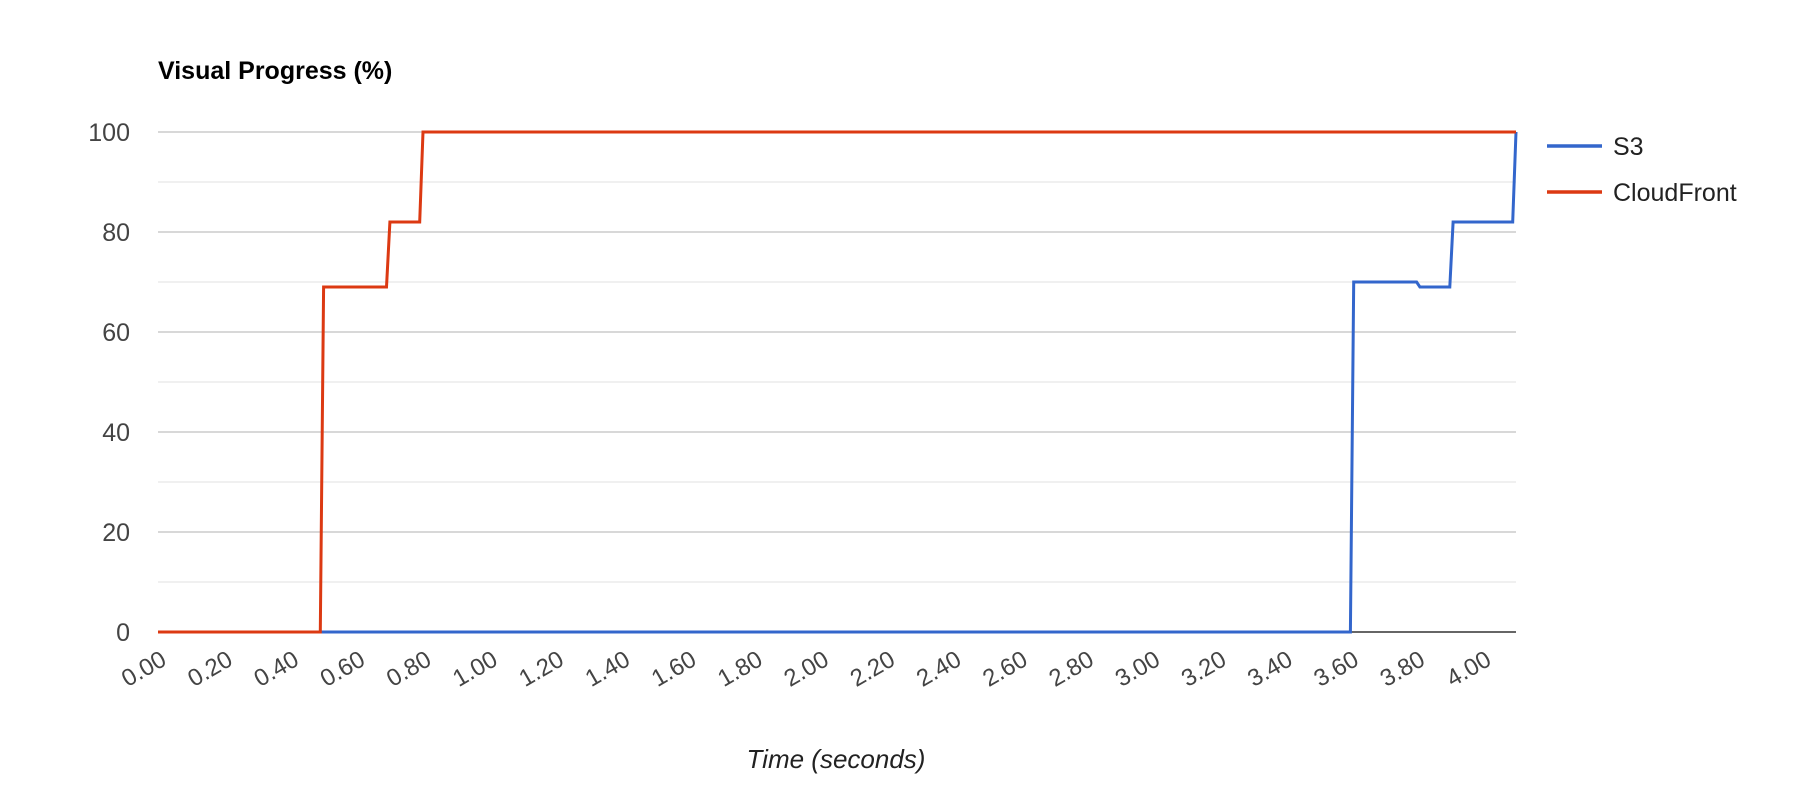  Describe the element at coordinates (116, 233) in the screenshot. I see `y-tick-label: 80` at that location.